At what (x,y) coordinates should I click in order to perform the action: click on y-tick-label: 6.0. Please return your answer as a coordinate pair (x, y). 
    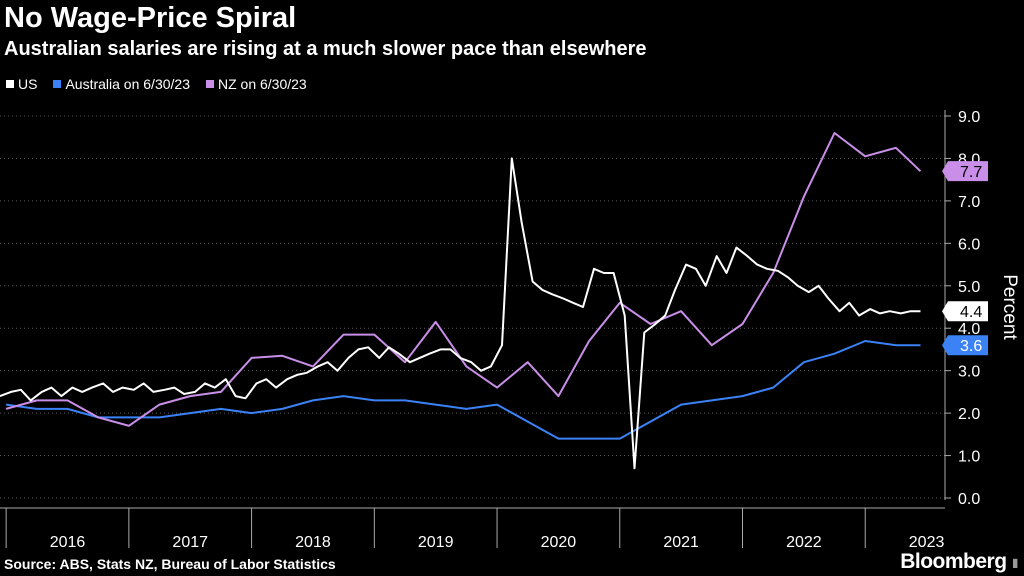
    Looking at the image, I should click on (969, 244).